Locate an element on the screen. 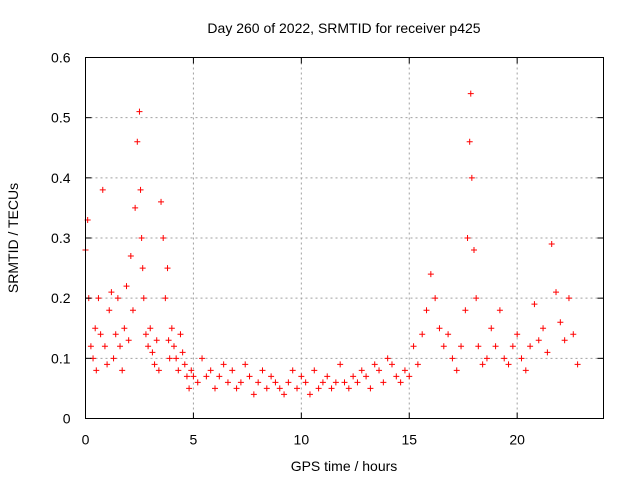 Image resolution: width=640 pixels, height=480 pixels. y-tick-label: 0.6 is located at coordinates (61, 58).